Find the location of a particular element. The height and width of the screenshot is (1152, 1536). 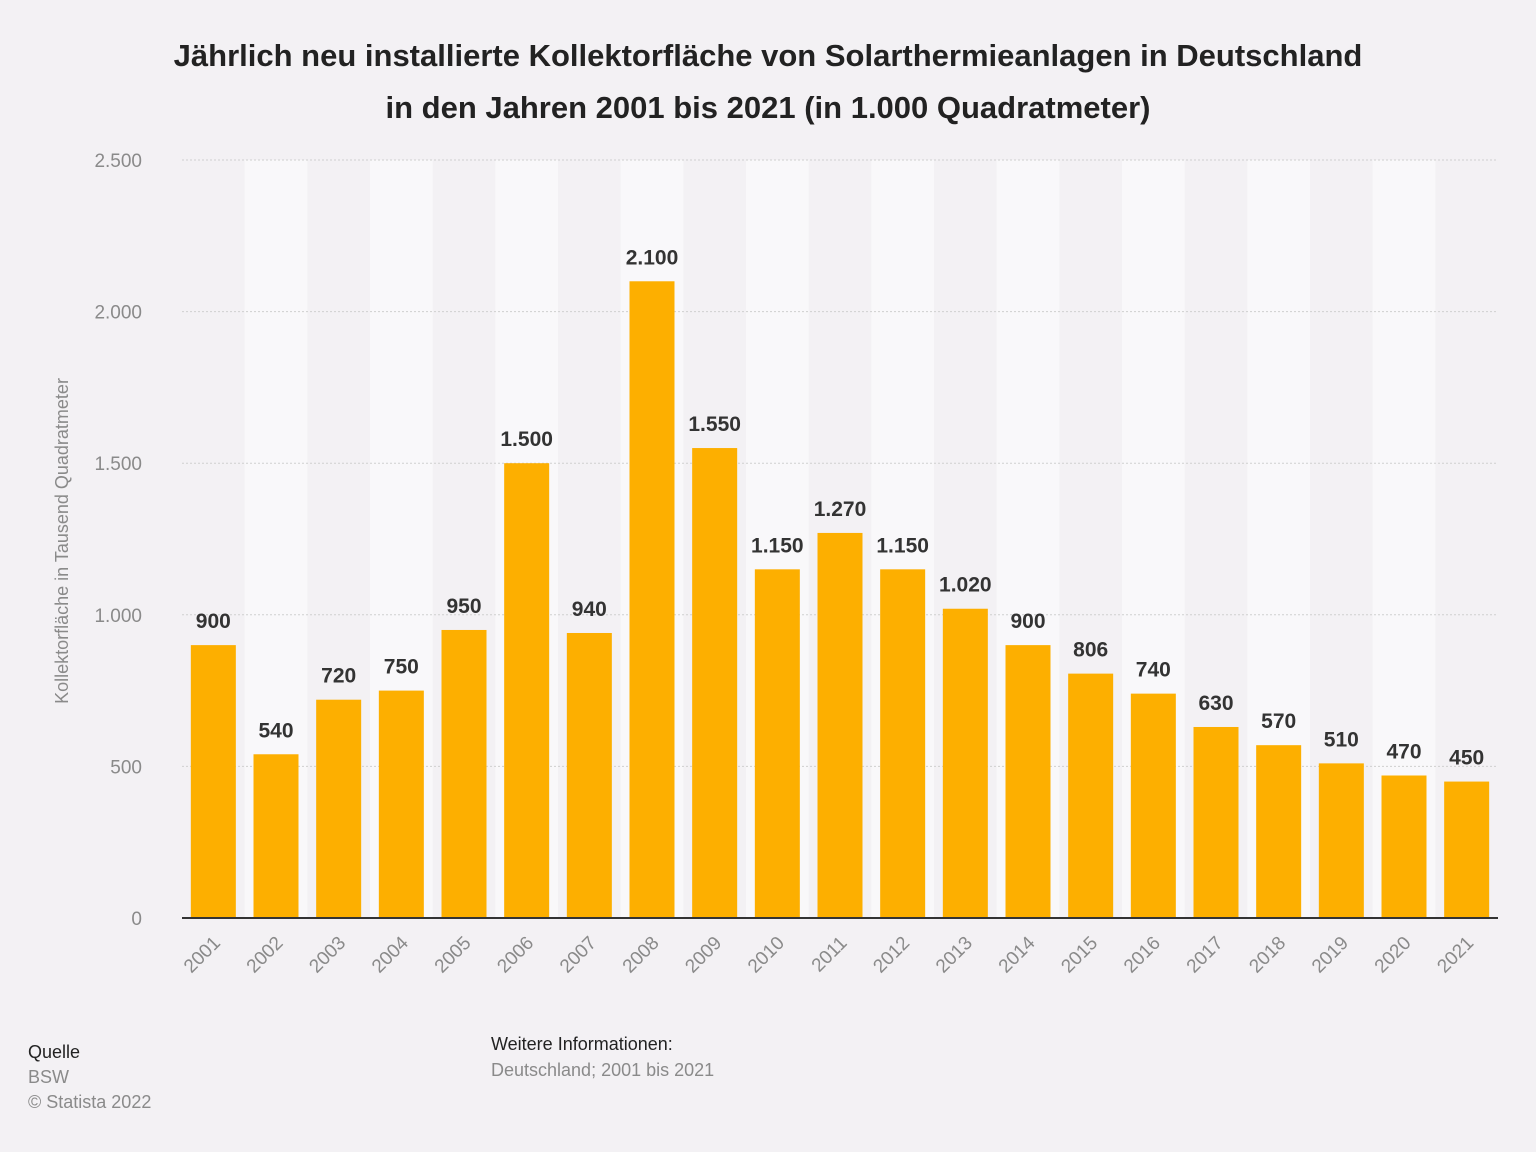

x-tick-label: 2021 is located at coordinates (1455, 955).